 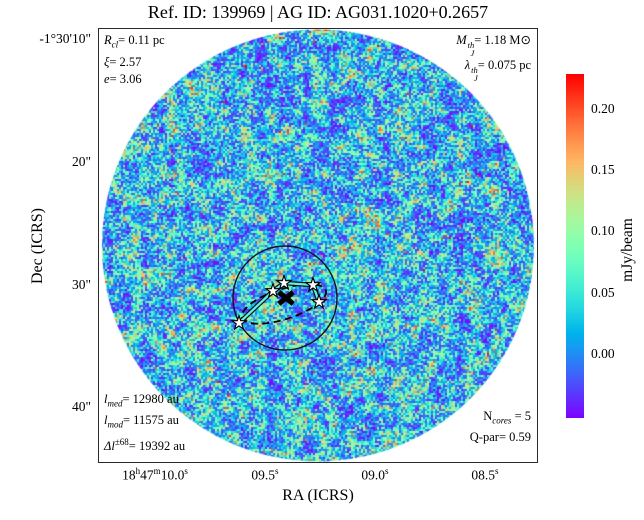 I want to click on x-axis-label: RA (ICRS), so click(x=318, y=495).